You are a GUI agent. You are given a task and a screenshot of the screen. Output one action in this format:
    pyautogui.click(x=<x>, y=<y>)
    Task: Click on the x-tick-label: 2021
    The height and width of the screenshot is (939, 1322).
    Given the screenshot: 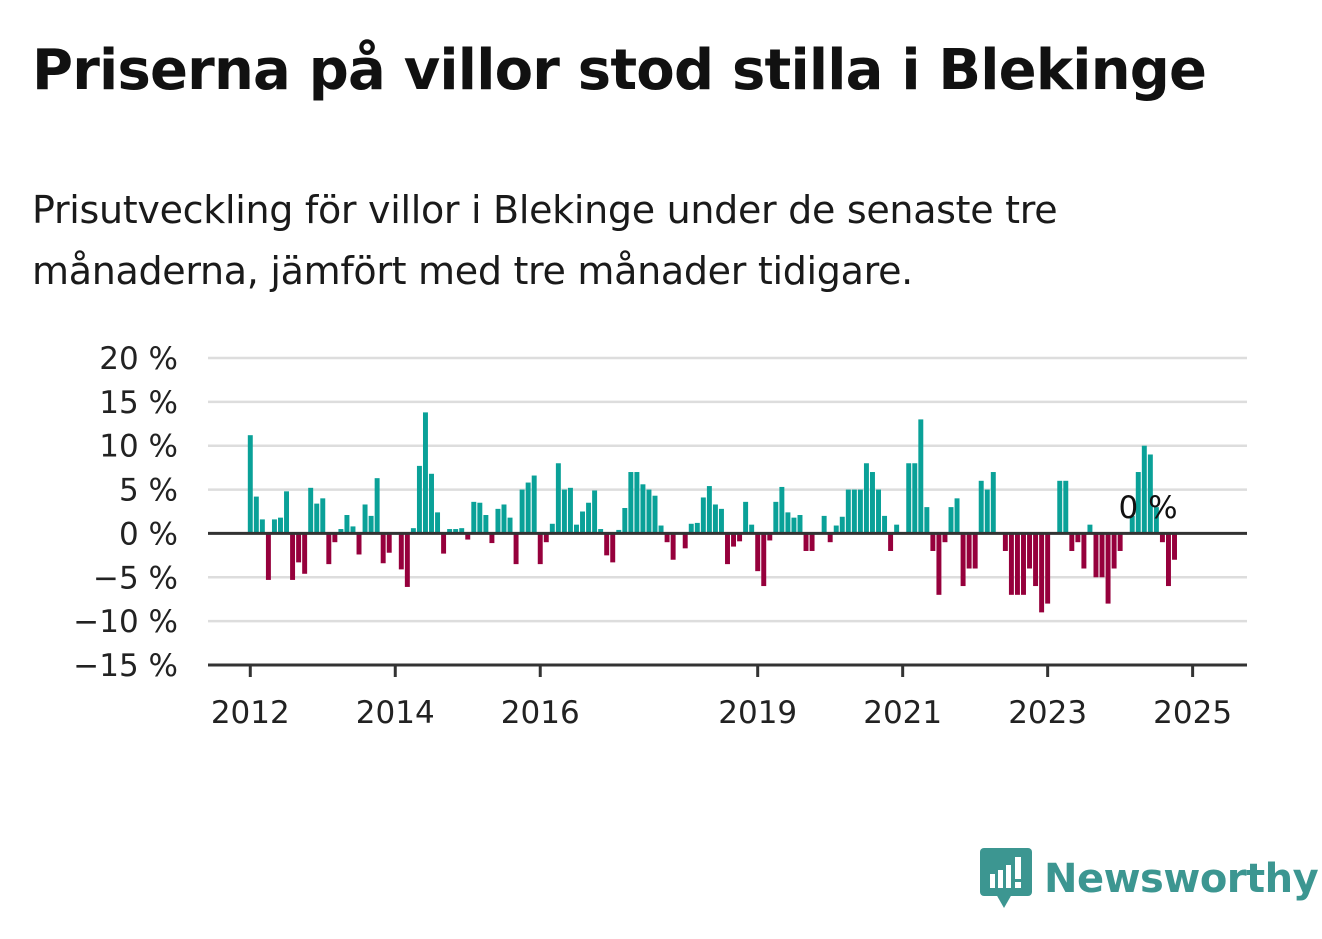 What is the action you would take?
    pyautogui.click(x=902, y=713)
    